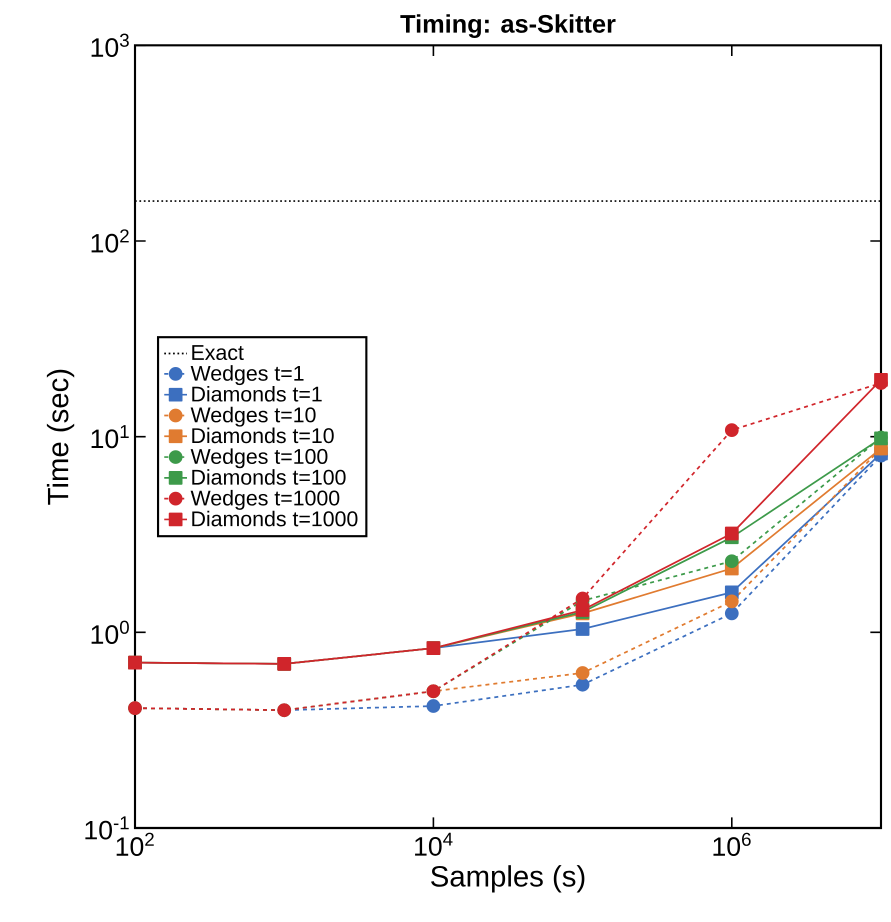 This screenshot has height=922, width=891. What do you see at coordinates (434, 844) in the screenshot?
I see `x-tick-label: 10$^{4}$` at bounding box center [434, 844].